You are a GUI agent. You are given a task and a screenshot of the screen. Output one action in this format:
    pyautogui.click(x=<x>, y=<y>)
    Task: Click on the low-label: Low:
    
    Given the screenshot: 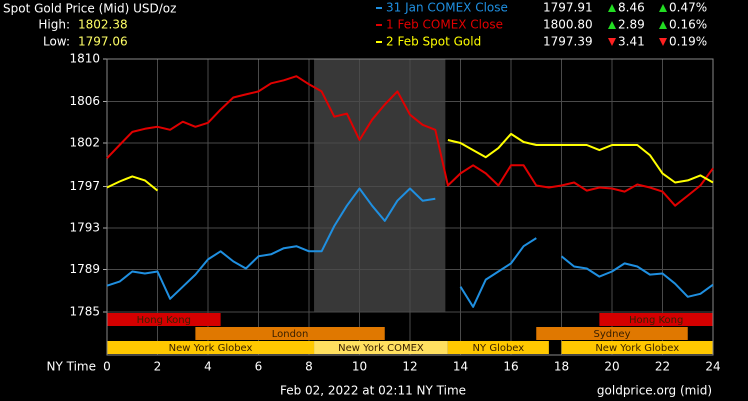 What is the action you would take?
    pyautogui.click(x=56, y=42)
    